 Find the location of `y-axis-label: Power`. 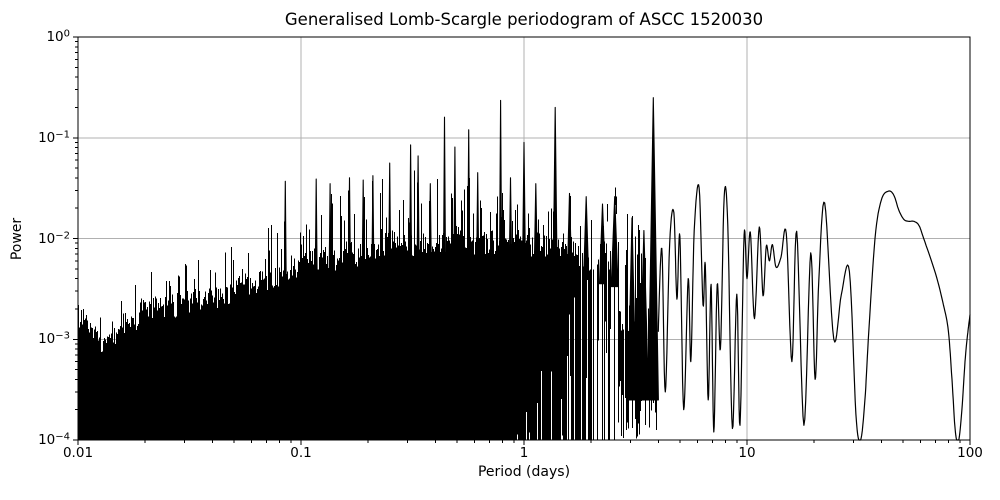

y-axis-label: Power is located at coordinates (17, 239).